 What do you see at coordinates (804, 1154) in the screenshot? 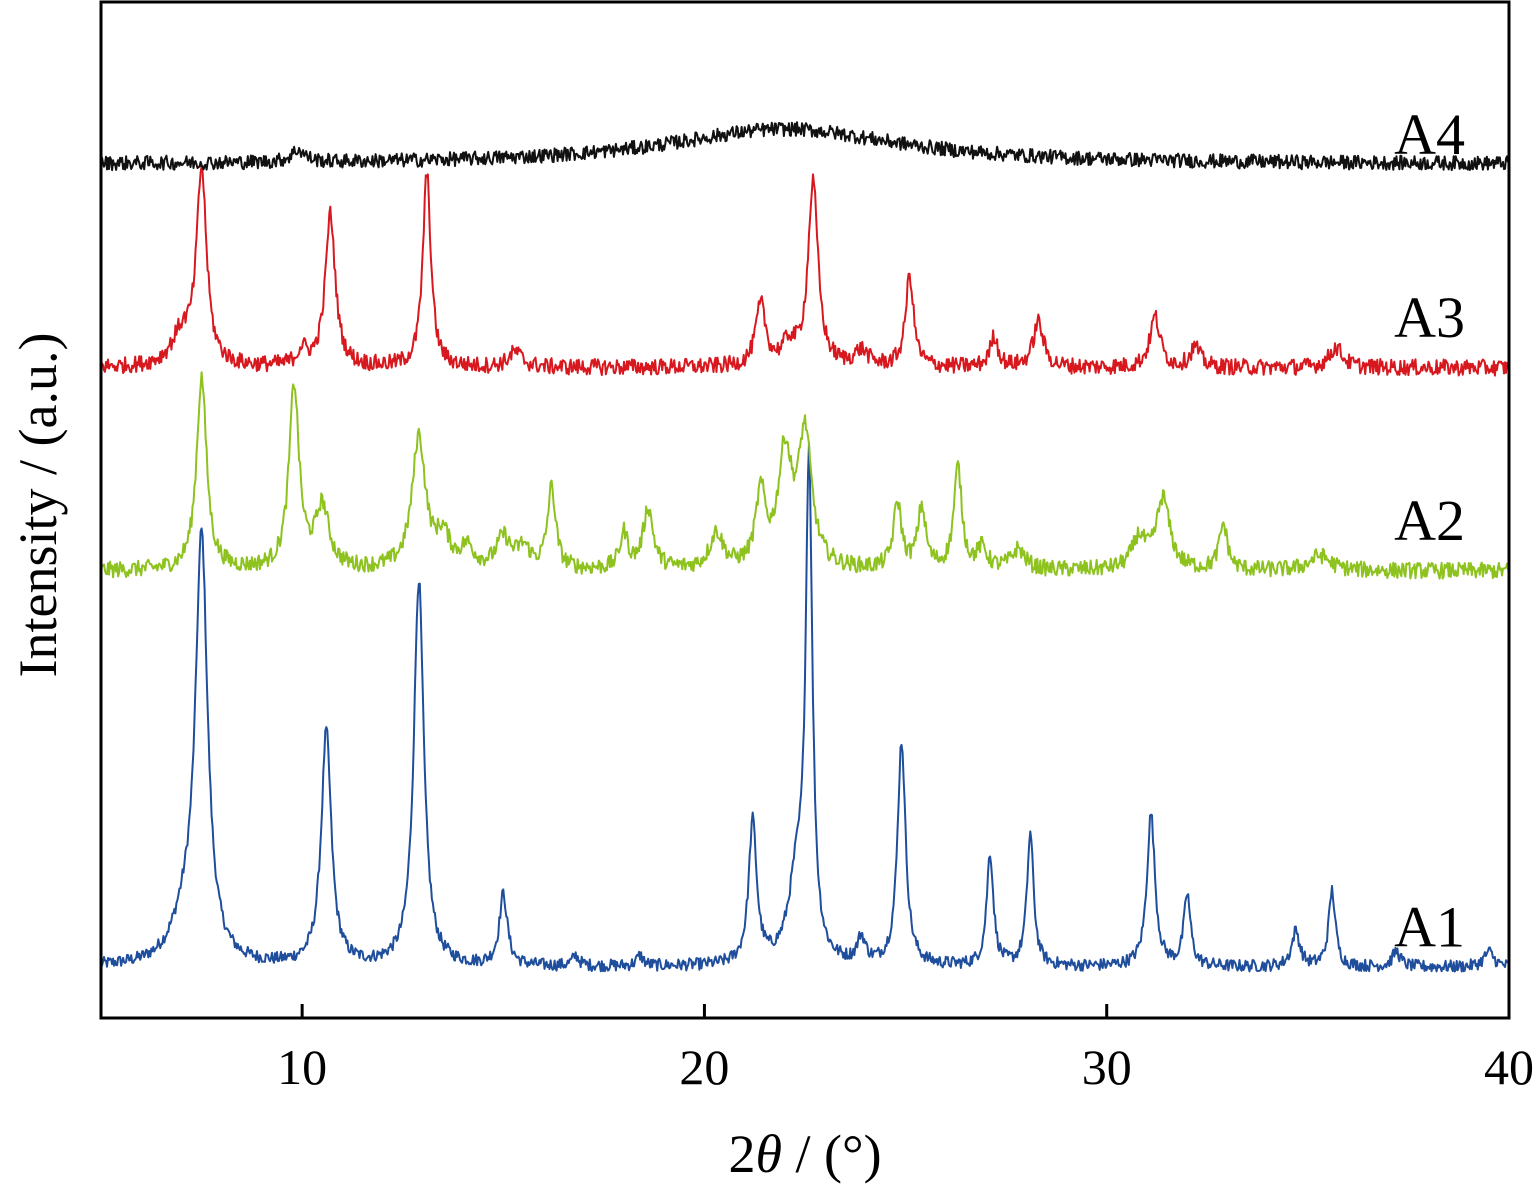
I see `x-axis-title: 2θ / (°)` at bounding box center [804, 1154].